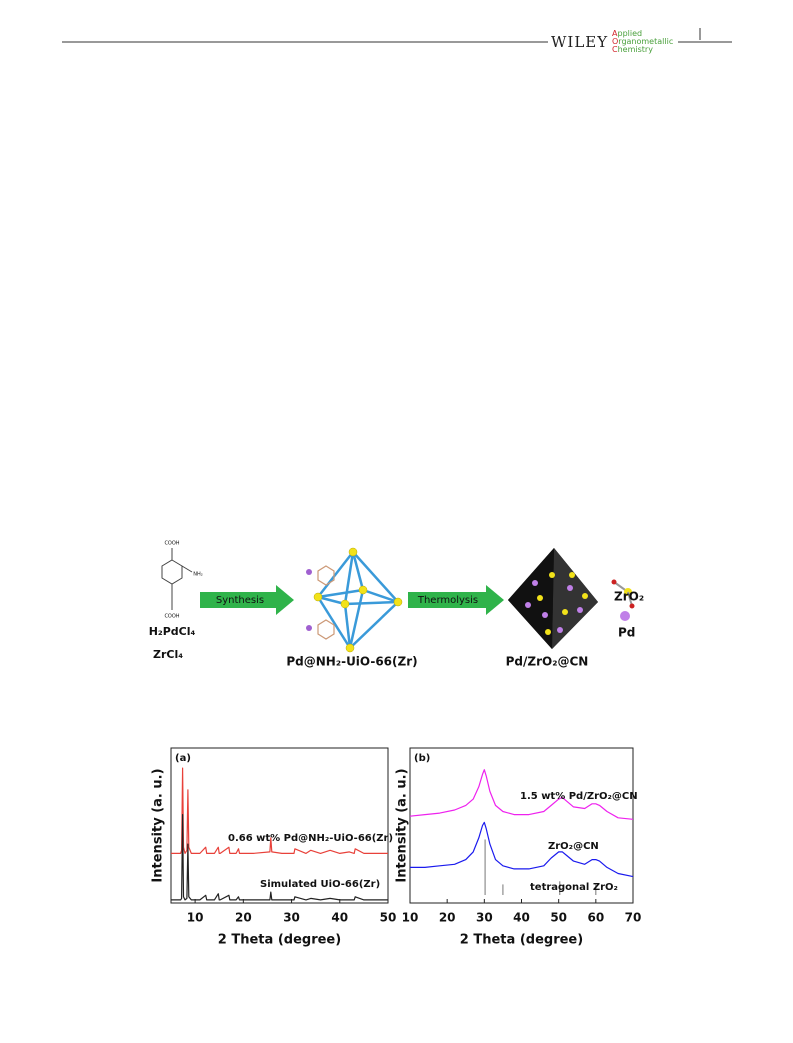 This screenshot has height=1043, width=793. Describe the element at coordinates (326, 602) in the screenshot. I see `linker` at that location.